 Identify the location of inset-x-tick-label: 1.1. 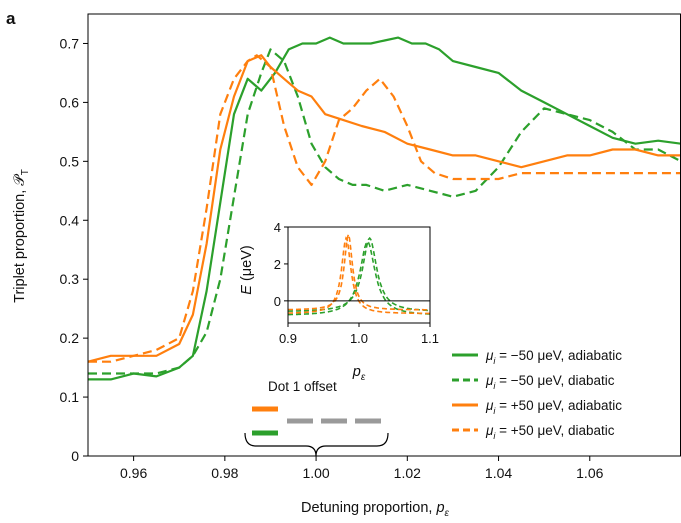
(430, 338).